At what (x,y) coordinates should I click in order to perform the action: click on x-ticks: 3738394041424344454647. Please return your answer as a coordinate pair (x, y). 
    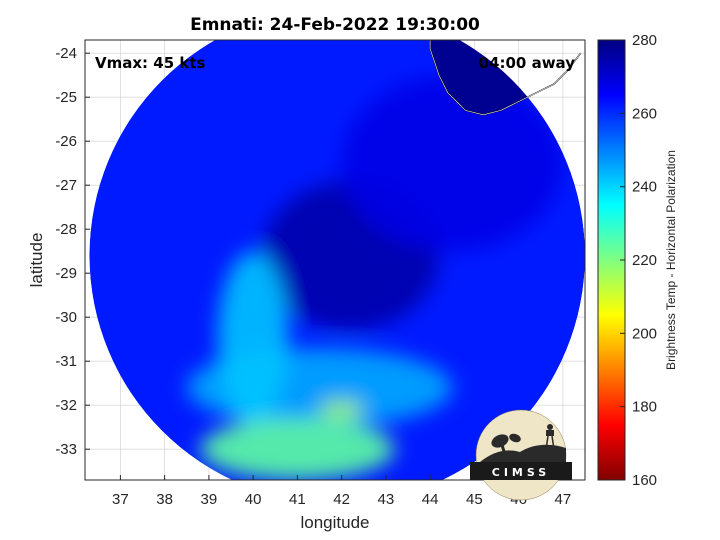
    Looking at the image, I should click on (341, 491).